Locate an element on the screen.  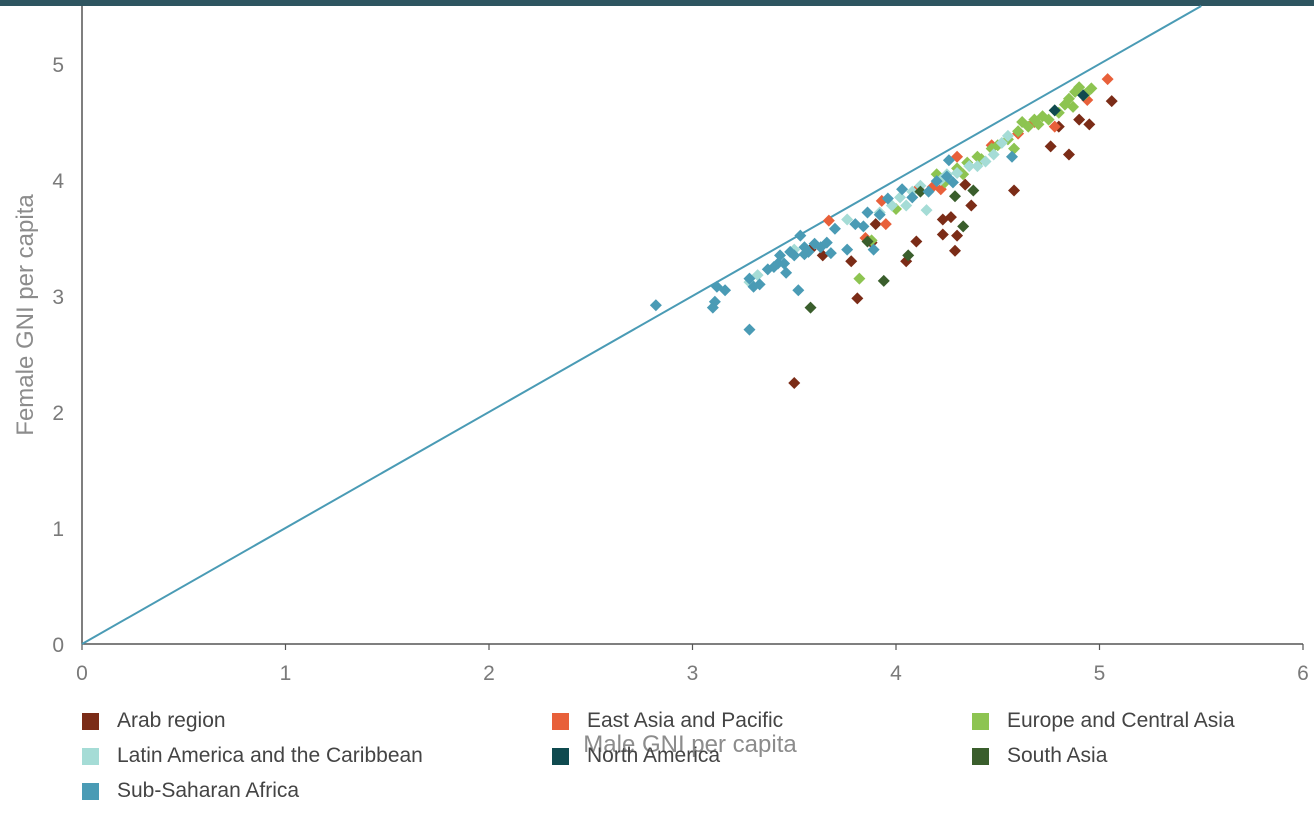
x-tick-label: 4 is located at coordinates (896, 673).